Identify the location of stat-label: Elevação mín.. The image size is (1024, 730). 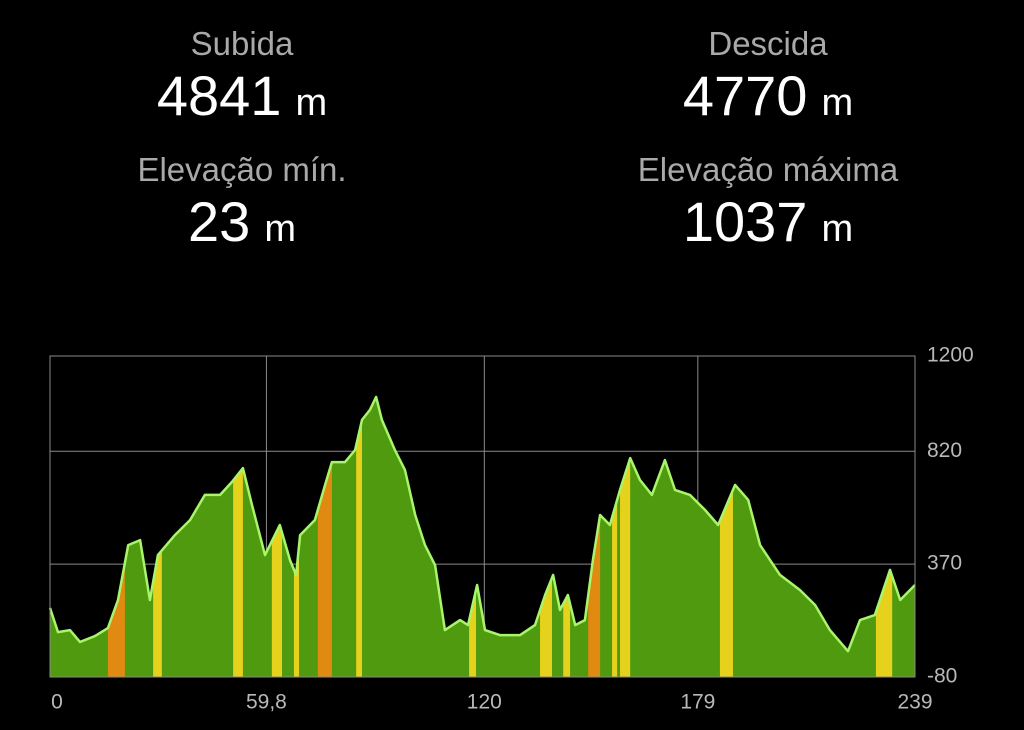
(242, 169).